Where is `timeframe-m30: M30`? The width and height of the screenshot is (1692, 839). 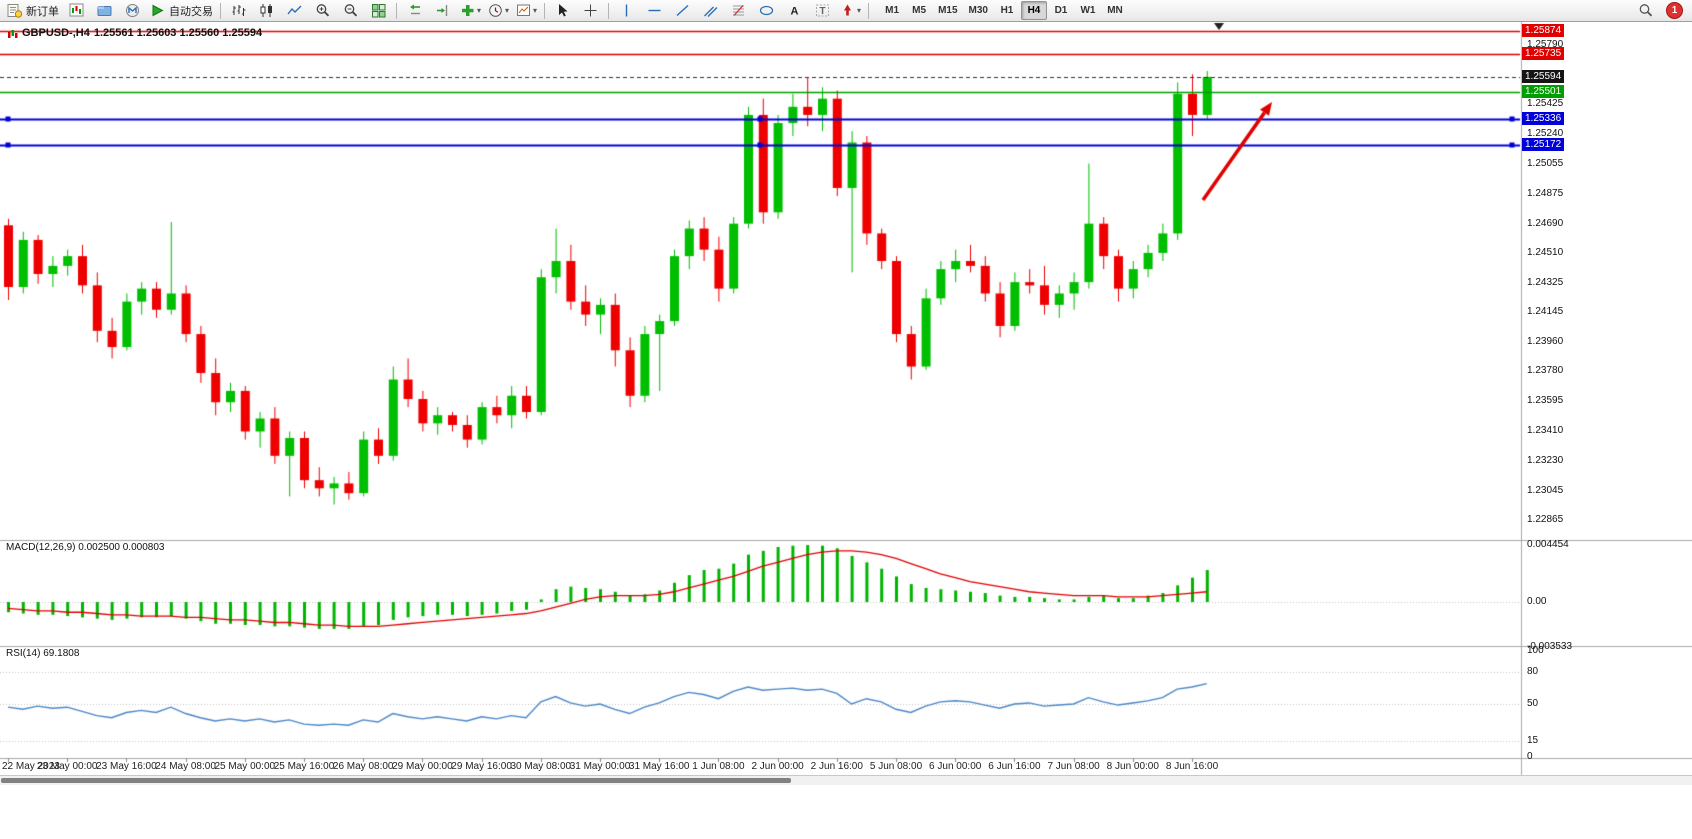 timeframe-m30: M30 is located at coordinates (978, 10).